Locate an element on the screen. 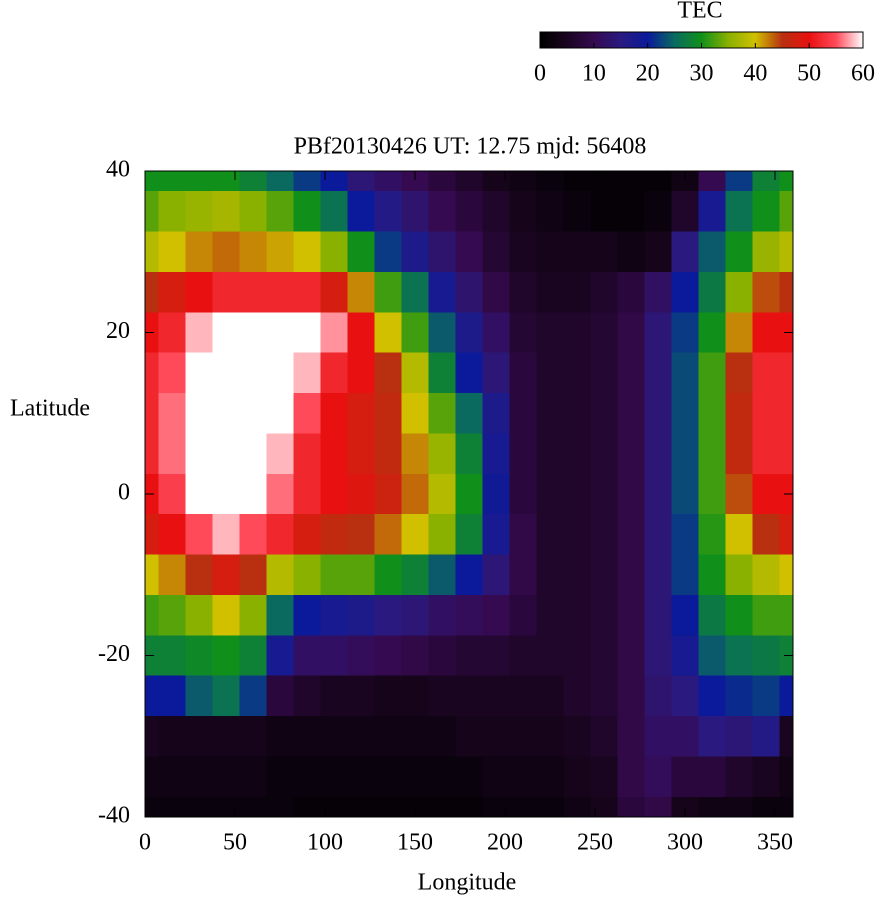 The width and height of the screenshot is (878, 905). y-axis-label: Latitude is located at coordinates (50, 409).